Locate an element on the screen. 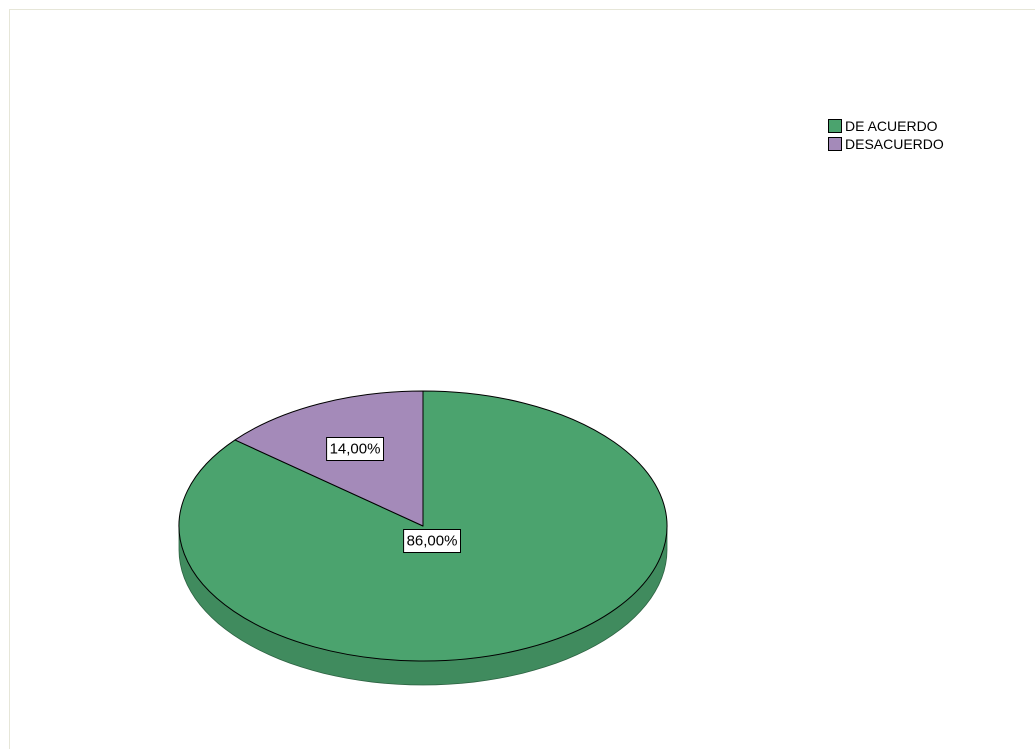 This screenshot has height=749, width=1035. pie-data-labels: 86,00% 14,00% is located at coordinates (394, 495).